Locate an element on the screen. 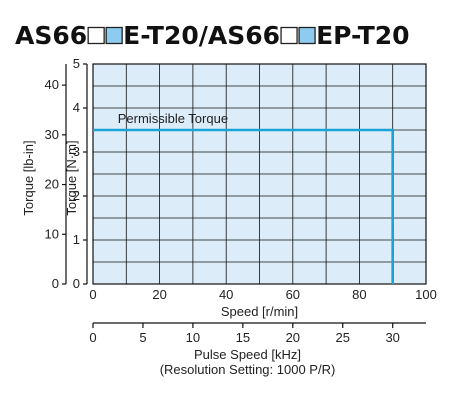 This screenshot has height=400, width=450. x-speed-tick-label: 100 is located at coordinates (426, 294).